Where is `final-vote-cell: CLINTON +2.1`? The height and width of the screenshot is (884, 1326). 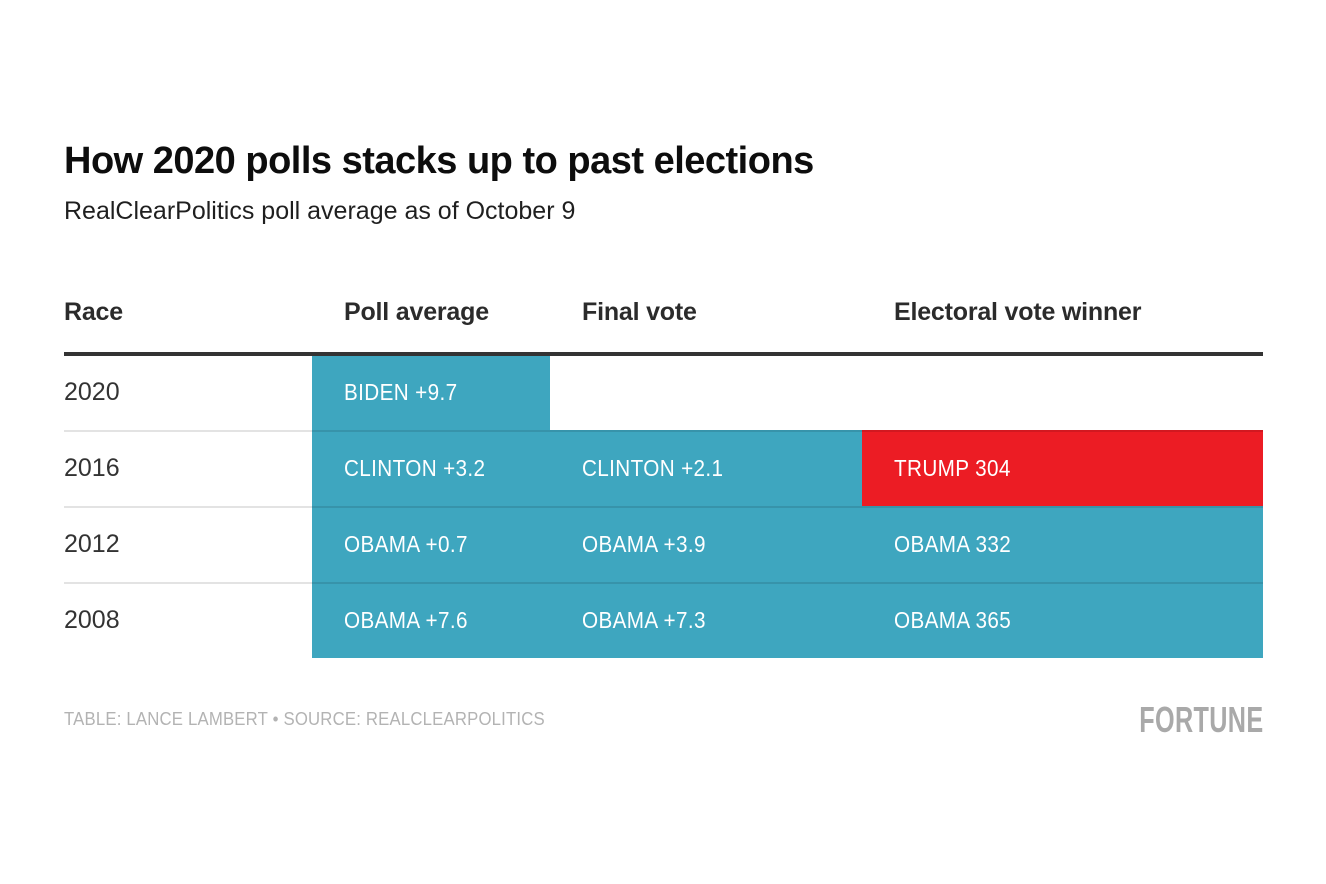 final-vote-cell: CLINTON +2.1 is located at coordinates (706, 467).